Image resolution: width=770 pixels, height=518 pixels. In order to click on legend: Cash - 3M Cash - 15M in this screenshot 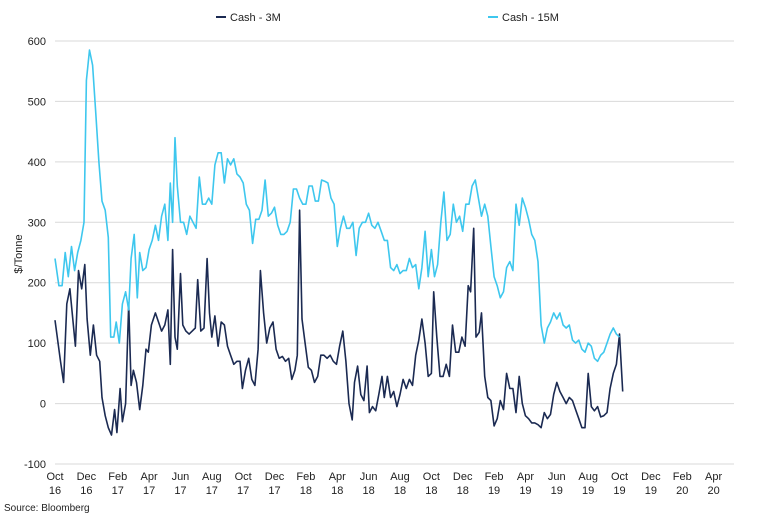, I will do `click(387, 18)`.